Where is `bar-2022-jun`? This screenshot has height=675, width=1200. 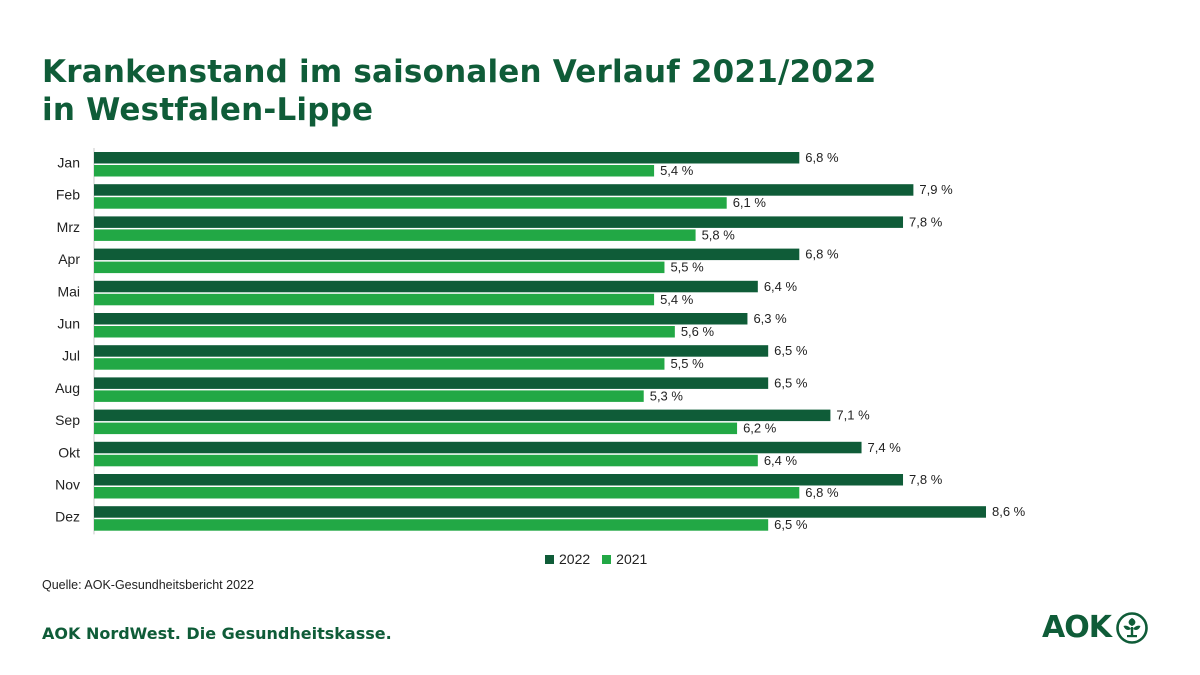 bar-2022-jun is located at coordinates (421, 319).